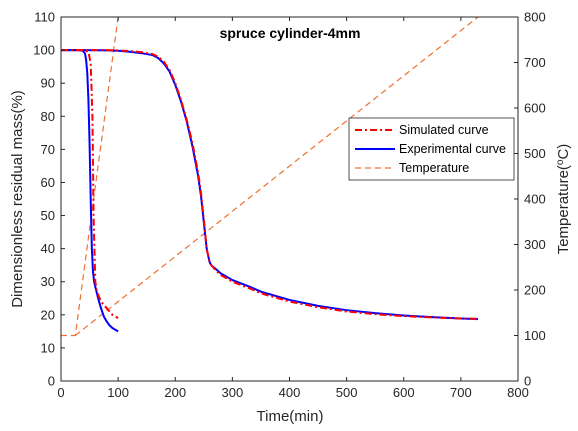 This screenshot has height=431, width=578. I want to click on y-tick-label: 50, so click(48, 215).